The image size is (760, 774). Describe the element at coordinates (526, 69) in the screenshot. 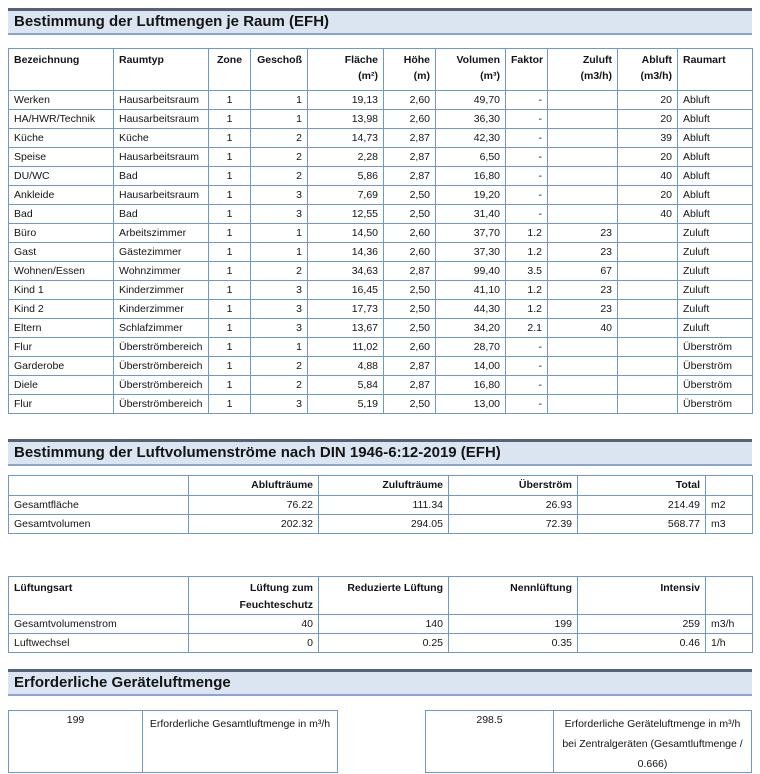

I see `column-header: Faktor` at that location.